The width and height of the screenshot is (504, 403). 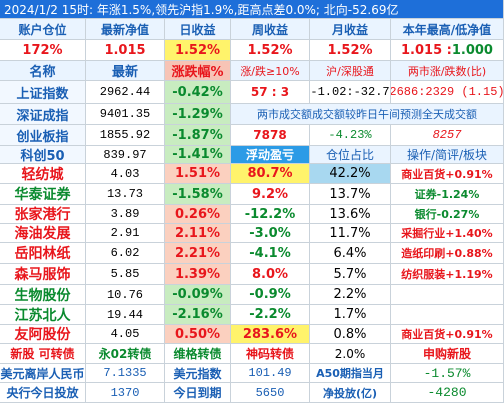 I want to click on index-col4: 7878, so click(x=270, y=135).